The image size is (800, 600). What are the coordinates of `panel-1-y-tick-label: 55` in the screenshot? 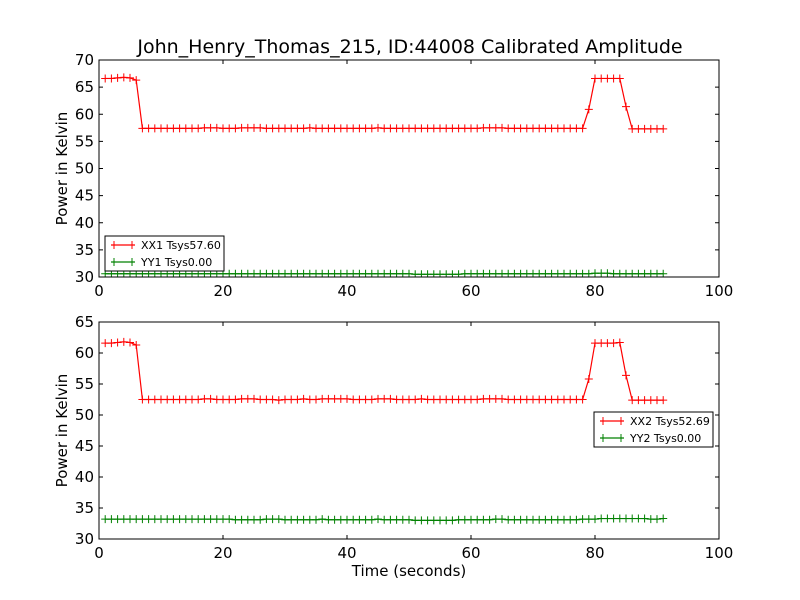 It's located at (84, 141).